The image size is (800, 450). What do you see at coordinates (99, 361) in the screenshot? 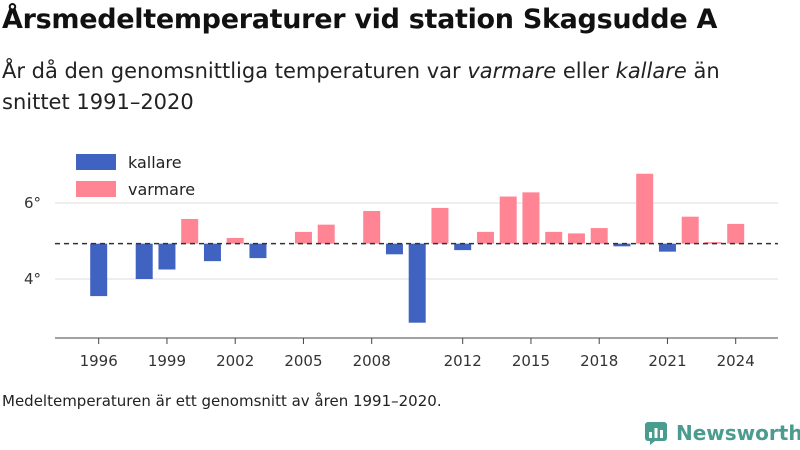
I see `x-tick-label: 1996` at bounding box center [99, 361].